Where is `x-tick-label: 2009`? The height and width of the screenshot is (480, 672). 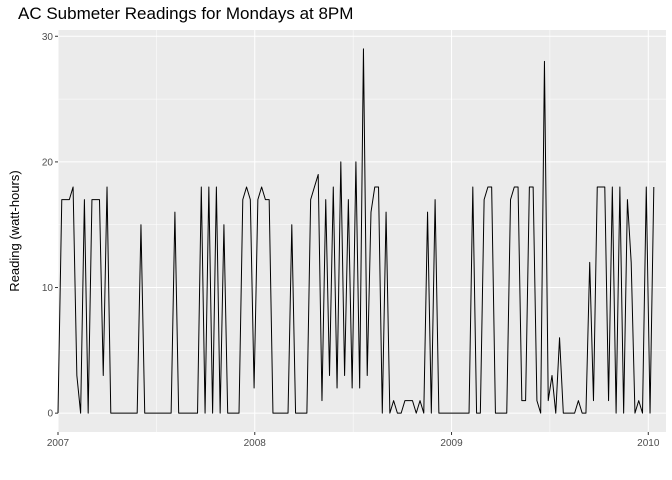 x-tick-label: 2009 is located at coordinates (451, 443).